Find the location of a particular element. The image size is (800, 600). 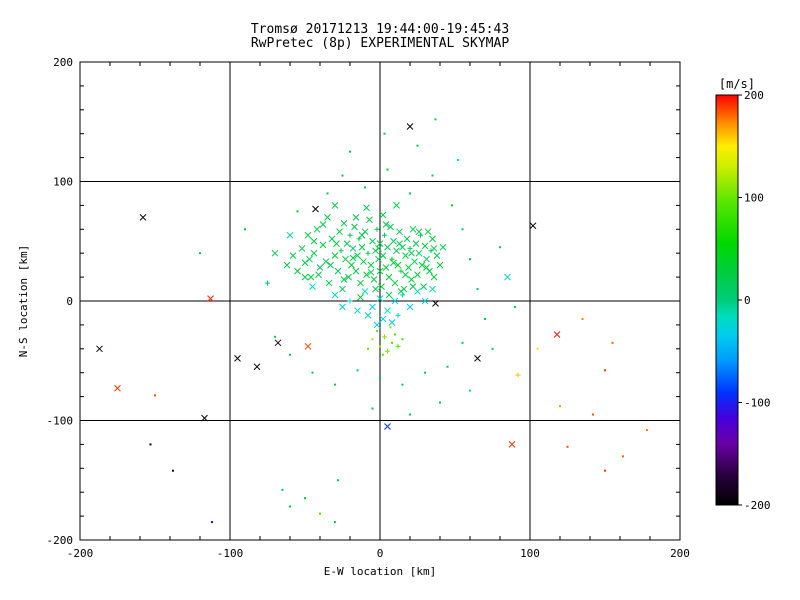

y-axis-label: N-S location [km] is located at coordinates (23, 301).